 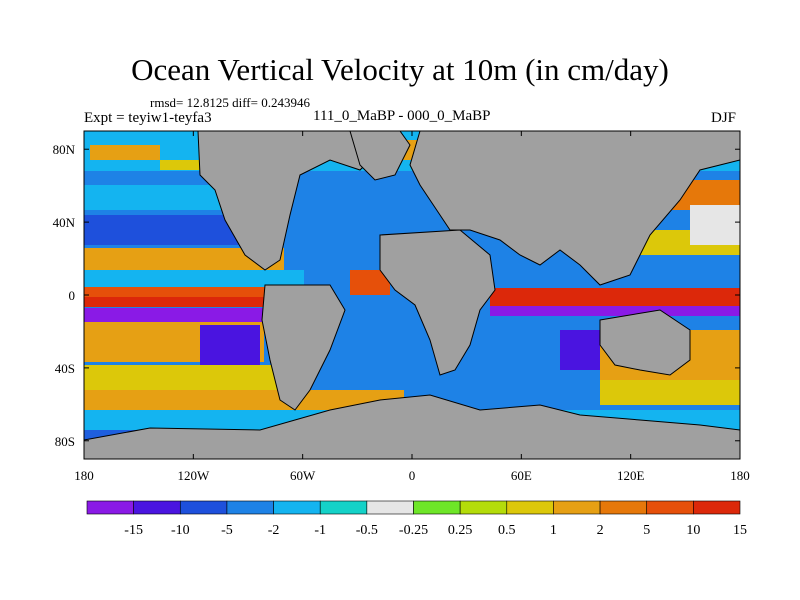 What do you see at coordinates (416, 519) in the screenshot?
I see `colorbar: -15 -10 -5 -2 -1 -0.5 -0.25 0.25 0.5 1 2 5 10 15` at bounding box center [416, 519].